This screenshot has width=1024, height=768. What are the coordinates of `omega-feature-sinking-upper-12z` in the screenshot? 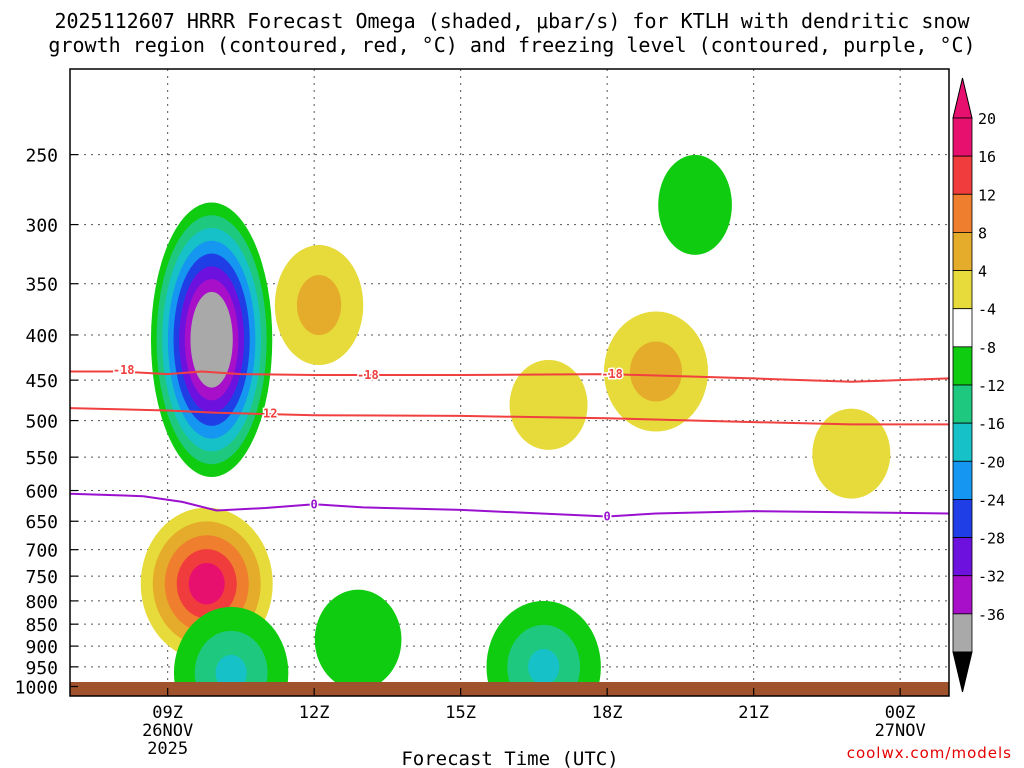 It's located at (319, 305).